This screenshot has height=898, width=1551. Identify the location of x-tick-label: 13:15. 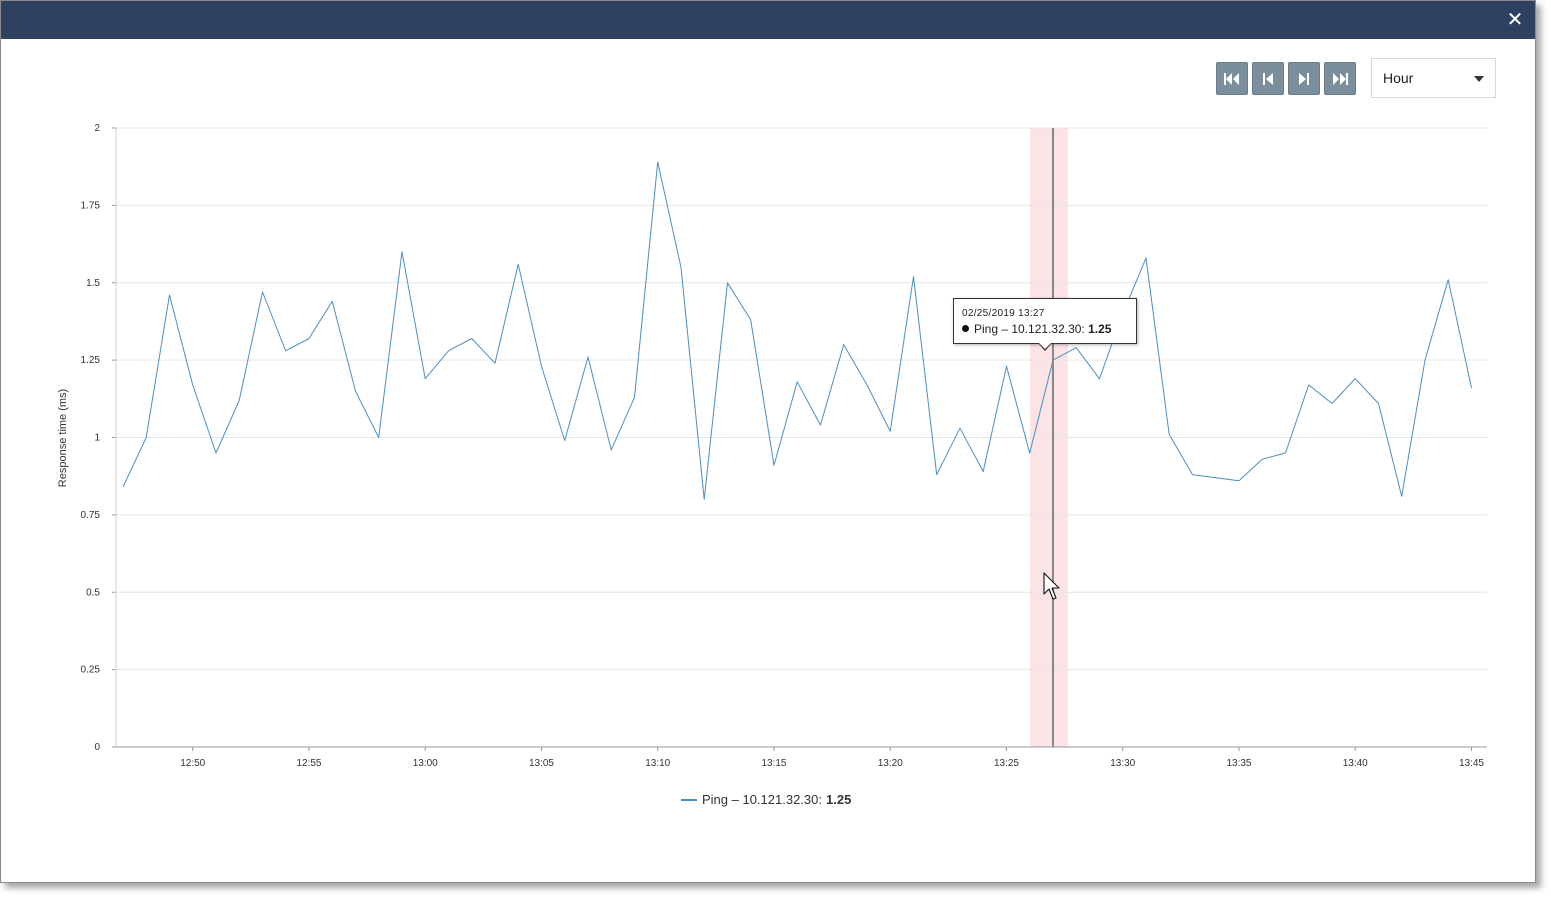
(773, 763).